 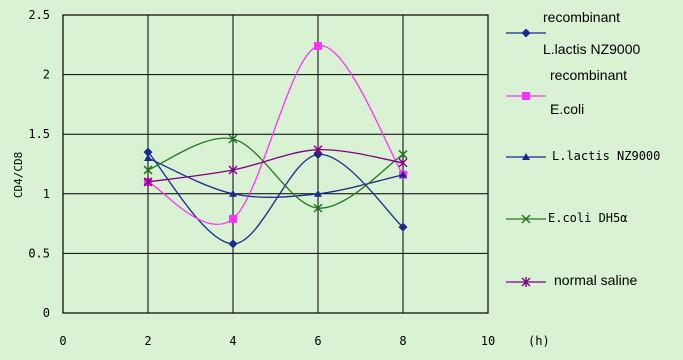 I want to click on y-tick-label-2: 1, so click(x=46, y=194).